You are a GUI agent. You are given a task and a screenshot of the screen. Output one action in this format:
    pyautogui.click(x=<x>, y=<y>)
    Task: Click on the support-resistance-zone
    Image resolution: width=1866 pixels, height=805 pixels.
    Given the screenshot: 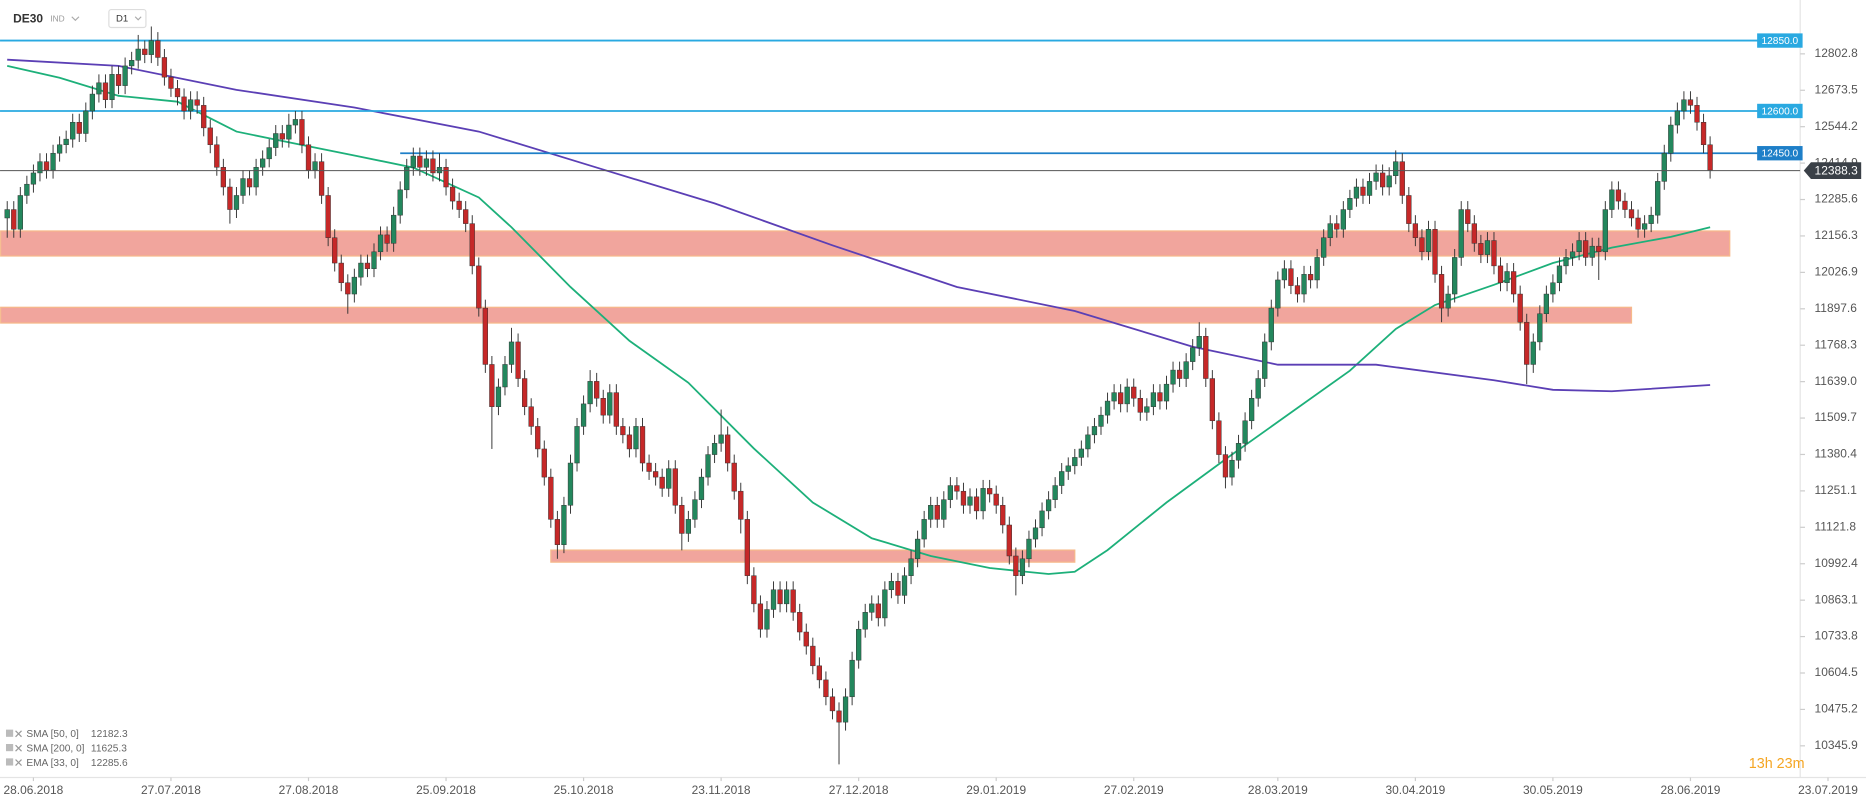 What is the action you would take?
    pyautogui.click(x=865, y=243)
    